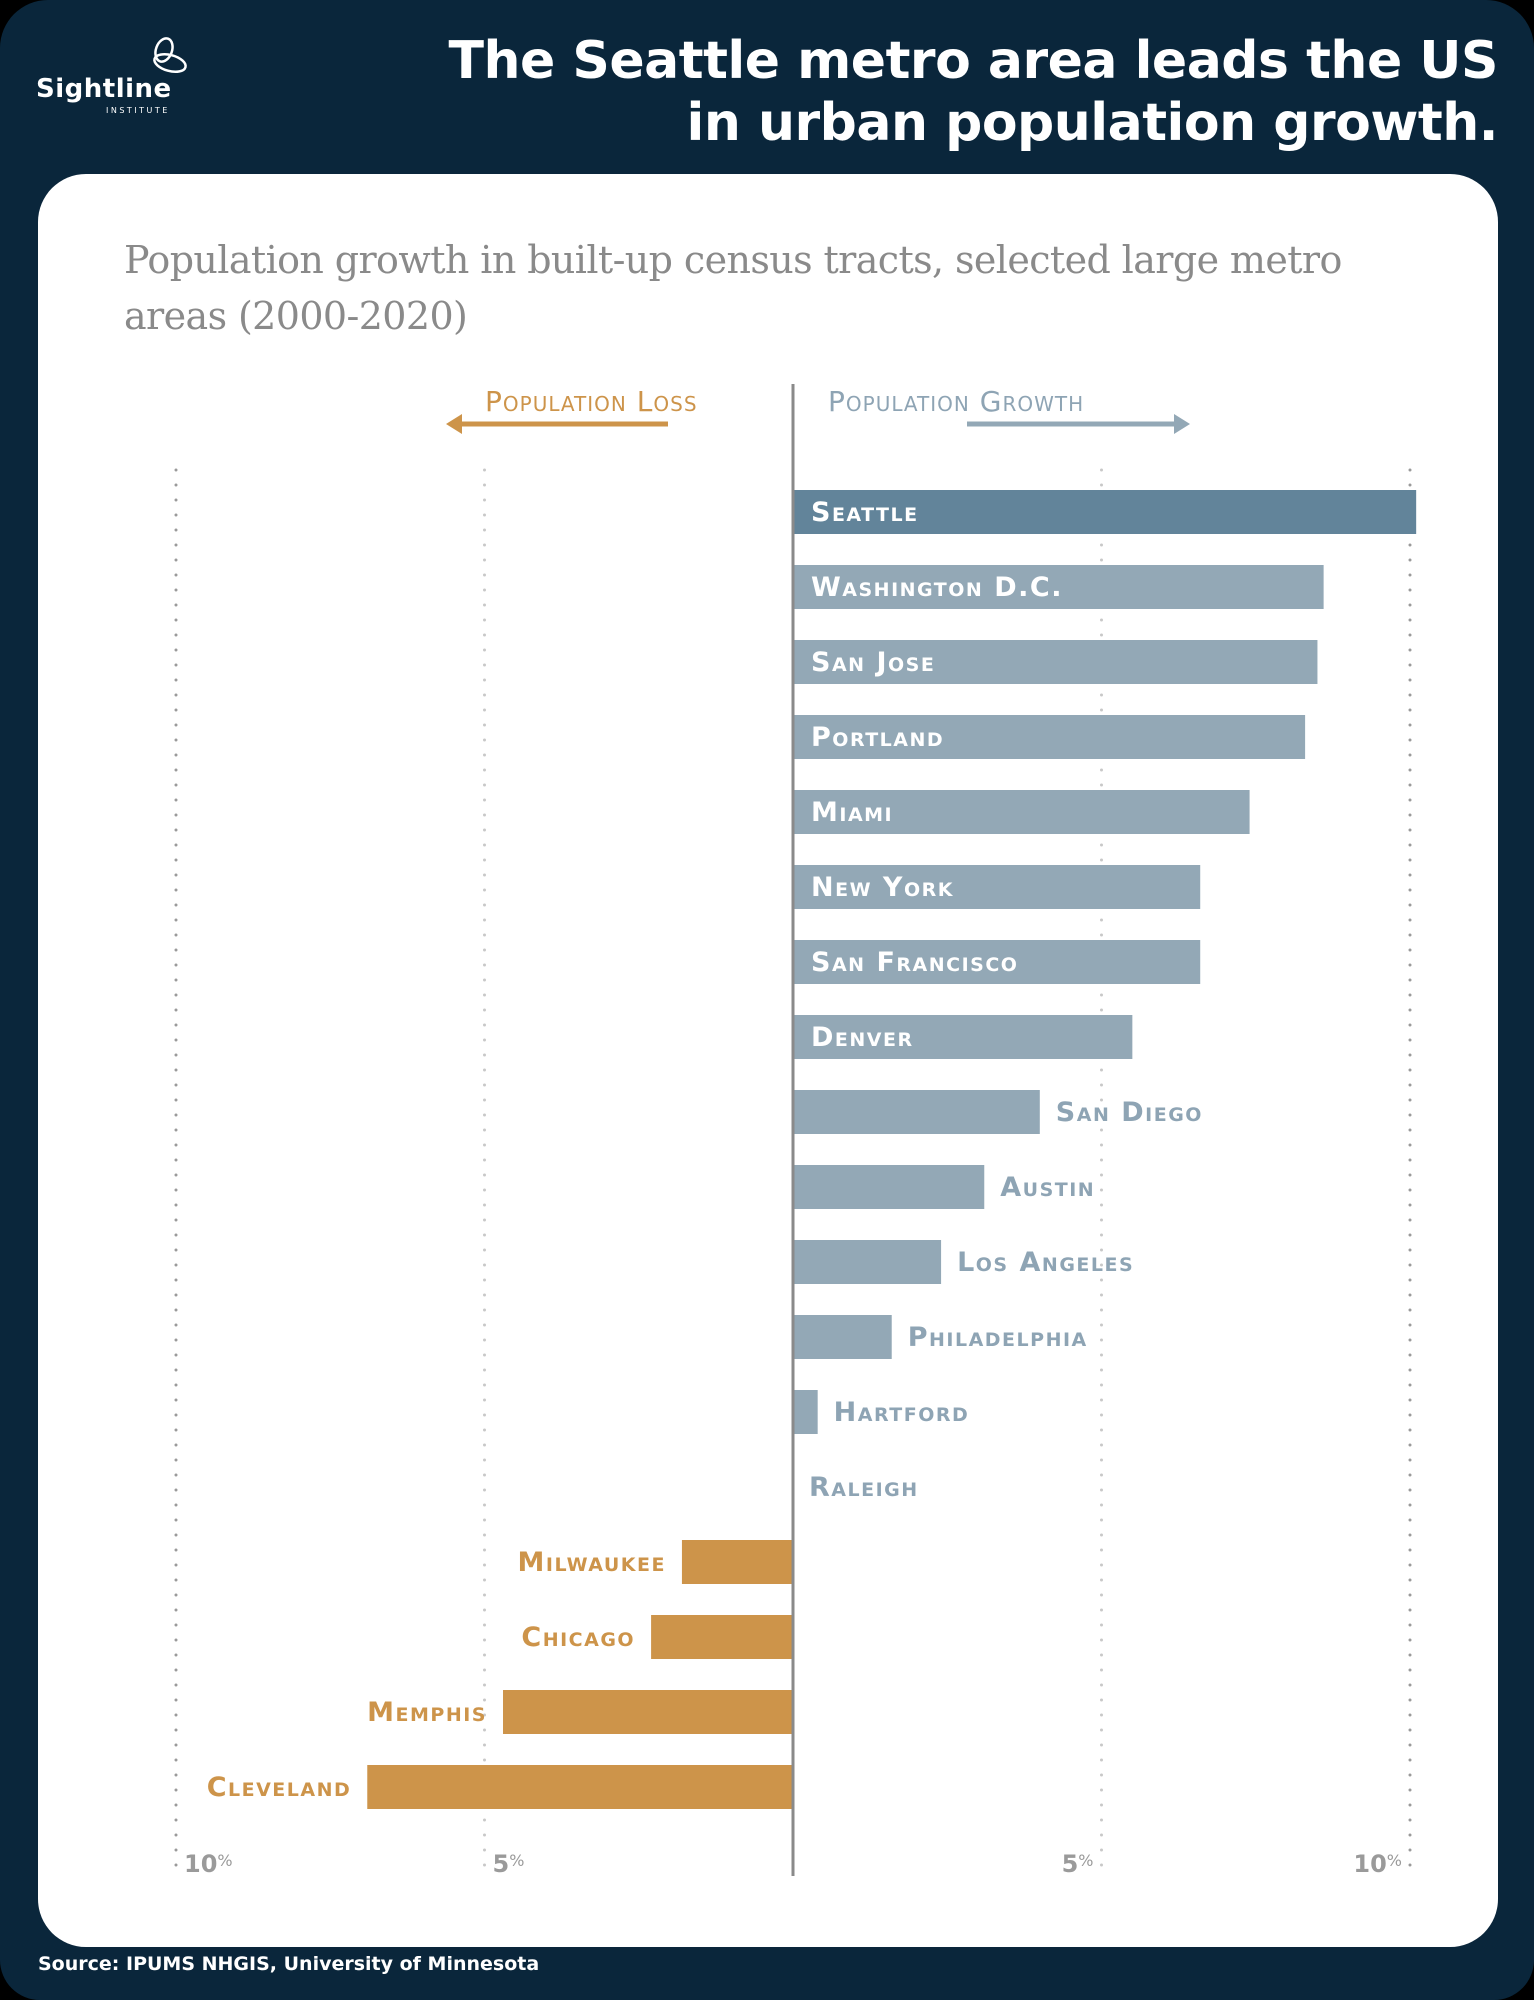 The width and height of the screenshot is (1534, 2000). Describe the element at coordinates (1129, 1112) in the screenshot. I see `bar-label-san-diego: San Diego` at that location.